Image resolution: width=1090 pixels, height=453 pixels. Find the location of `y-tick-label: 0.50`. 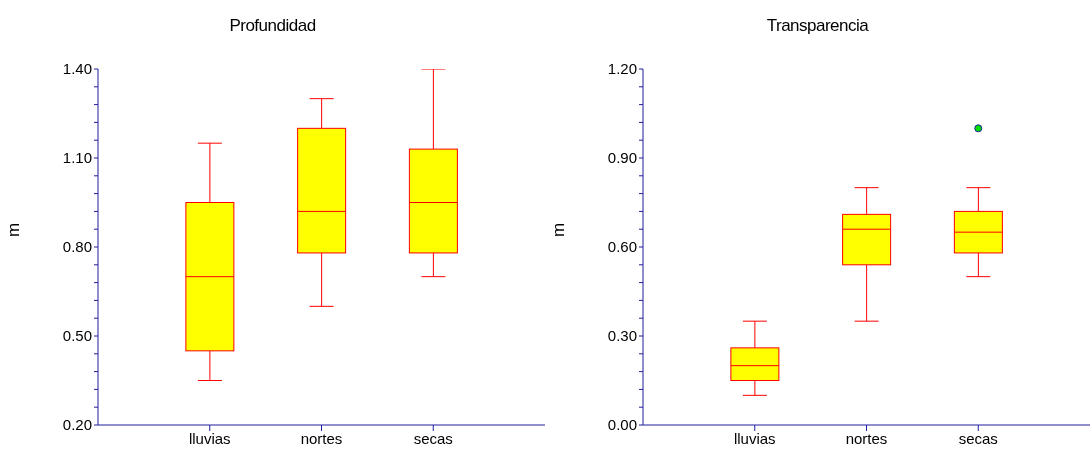

y-tick-label: 0.50 is located at coordinates (77, 336).